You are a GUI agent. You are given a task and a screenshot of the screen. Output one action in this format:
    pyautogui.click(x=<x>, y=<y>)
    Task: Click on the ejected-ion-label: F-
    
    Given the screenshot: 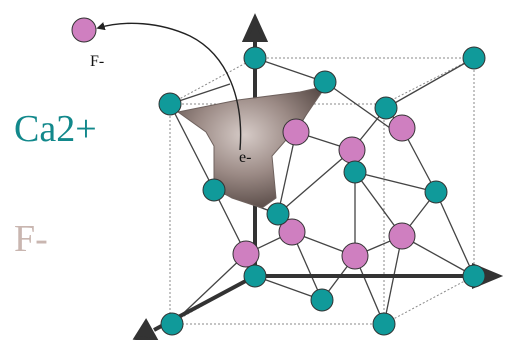 What is the action you would take?
    pyautogui.click(x=97, y=61)
    